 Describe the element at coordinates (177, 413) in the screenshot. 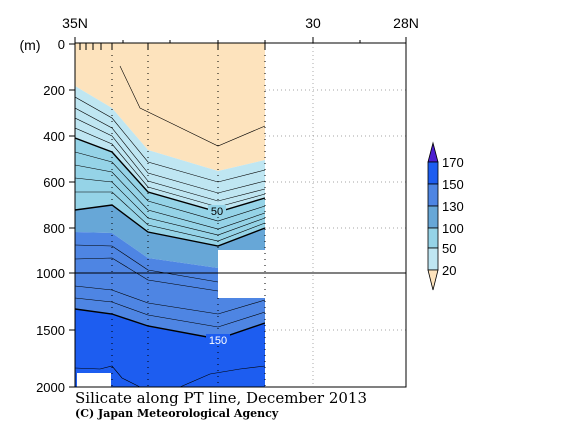

I see `chart-credit: (C) Japan Meteorological Agency` at that location.